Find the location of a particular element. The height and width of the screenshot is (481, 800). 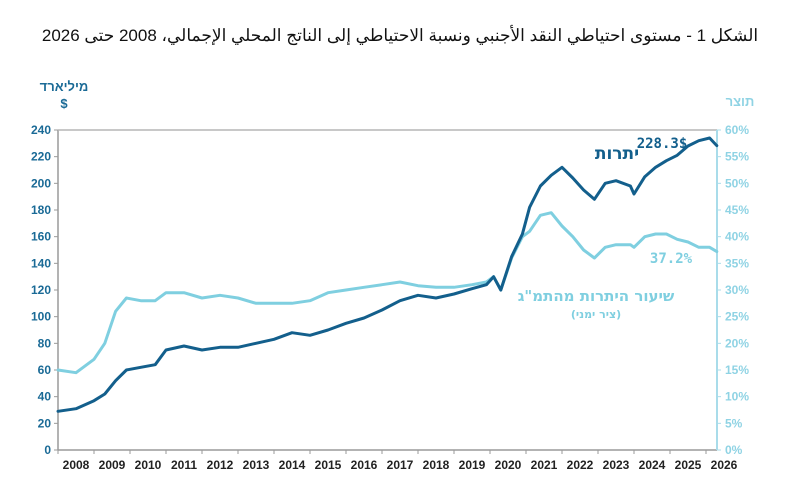

right-tick-label: 20% is located at coordinates (737, 343).